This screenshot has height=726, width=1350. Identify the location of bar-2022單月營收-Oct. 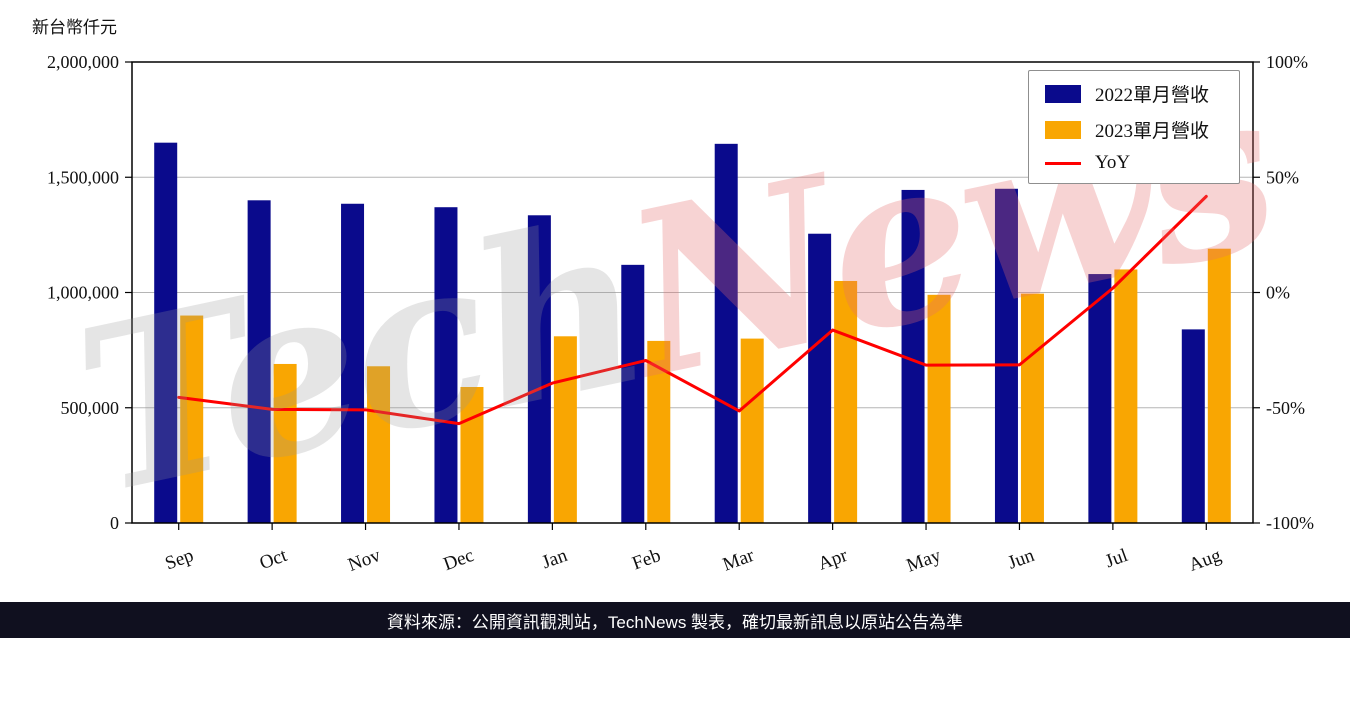
(259, 362).